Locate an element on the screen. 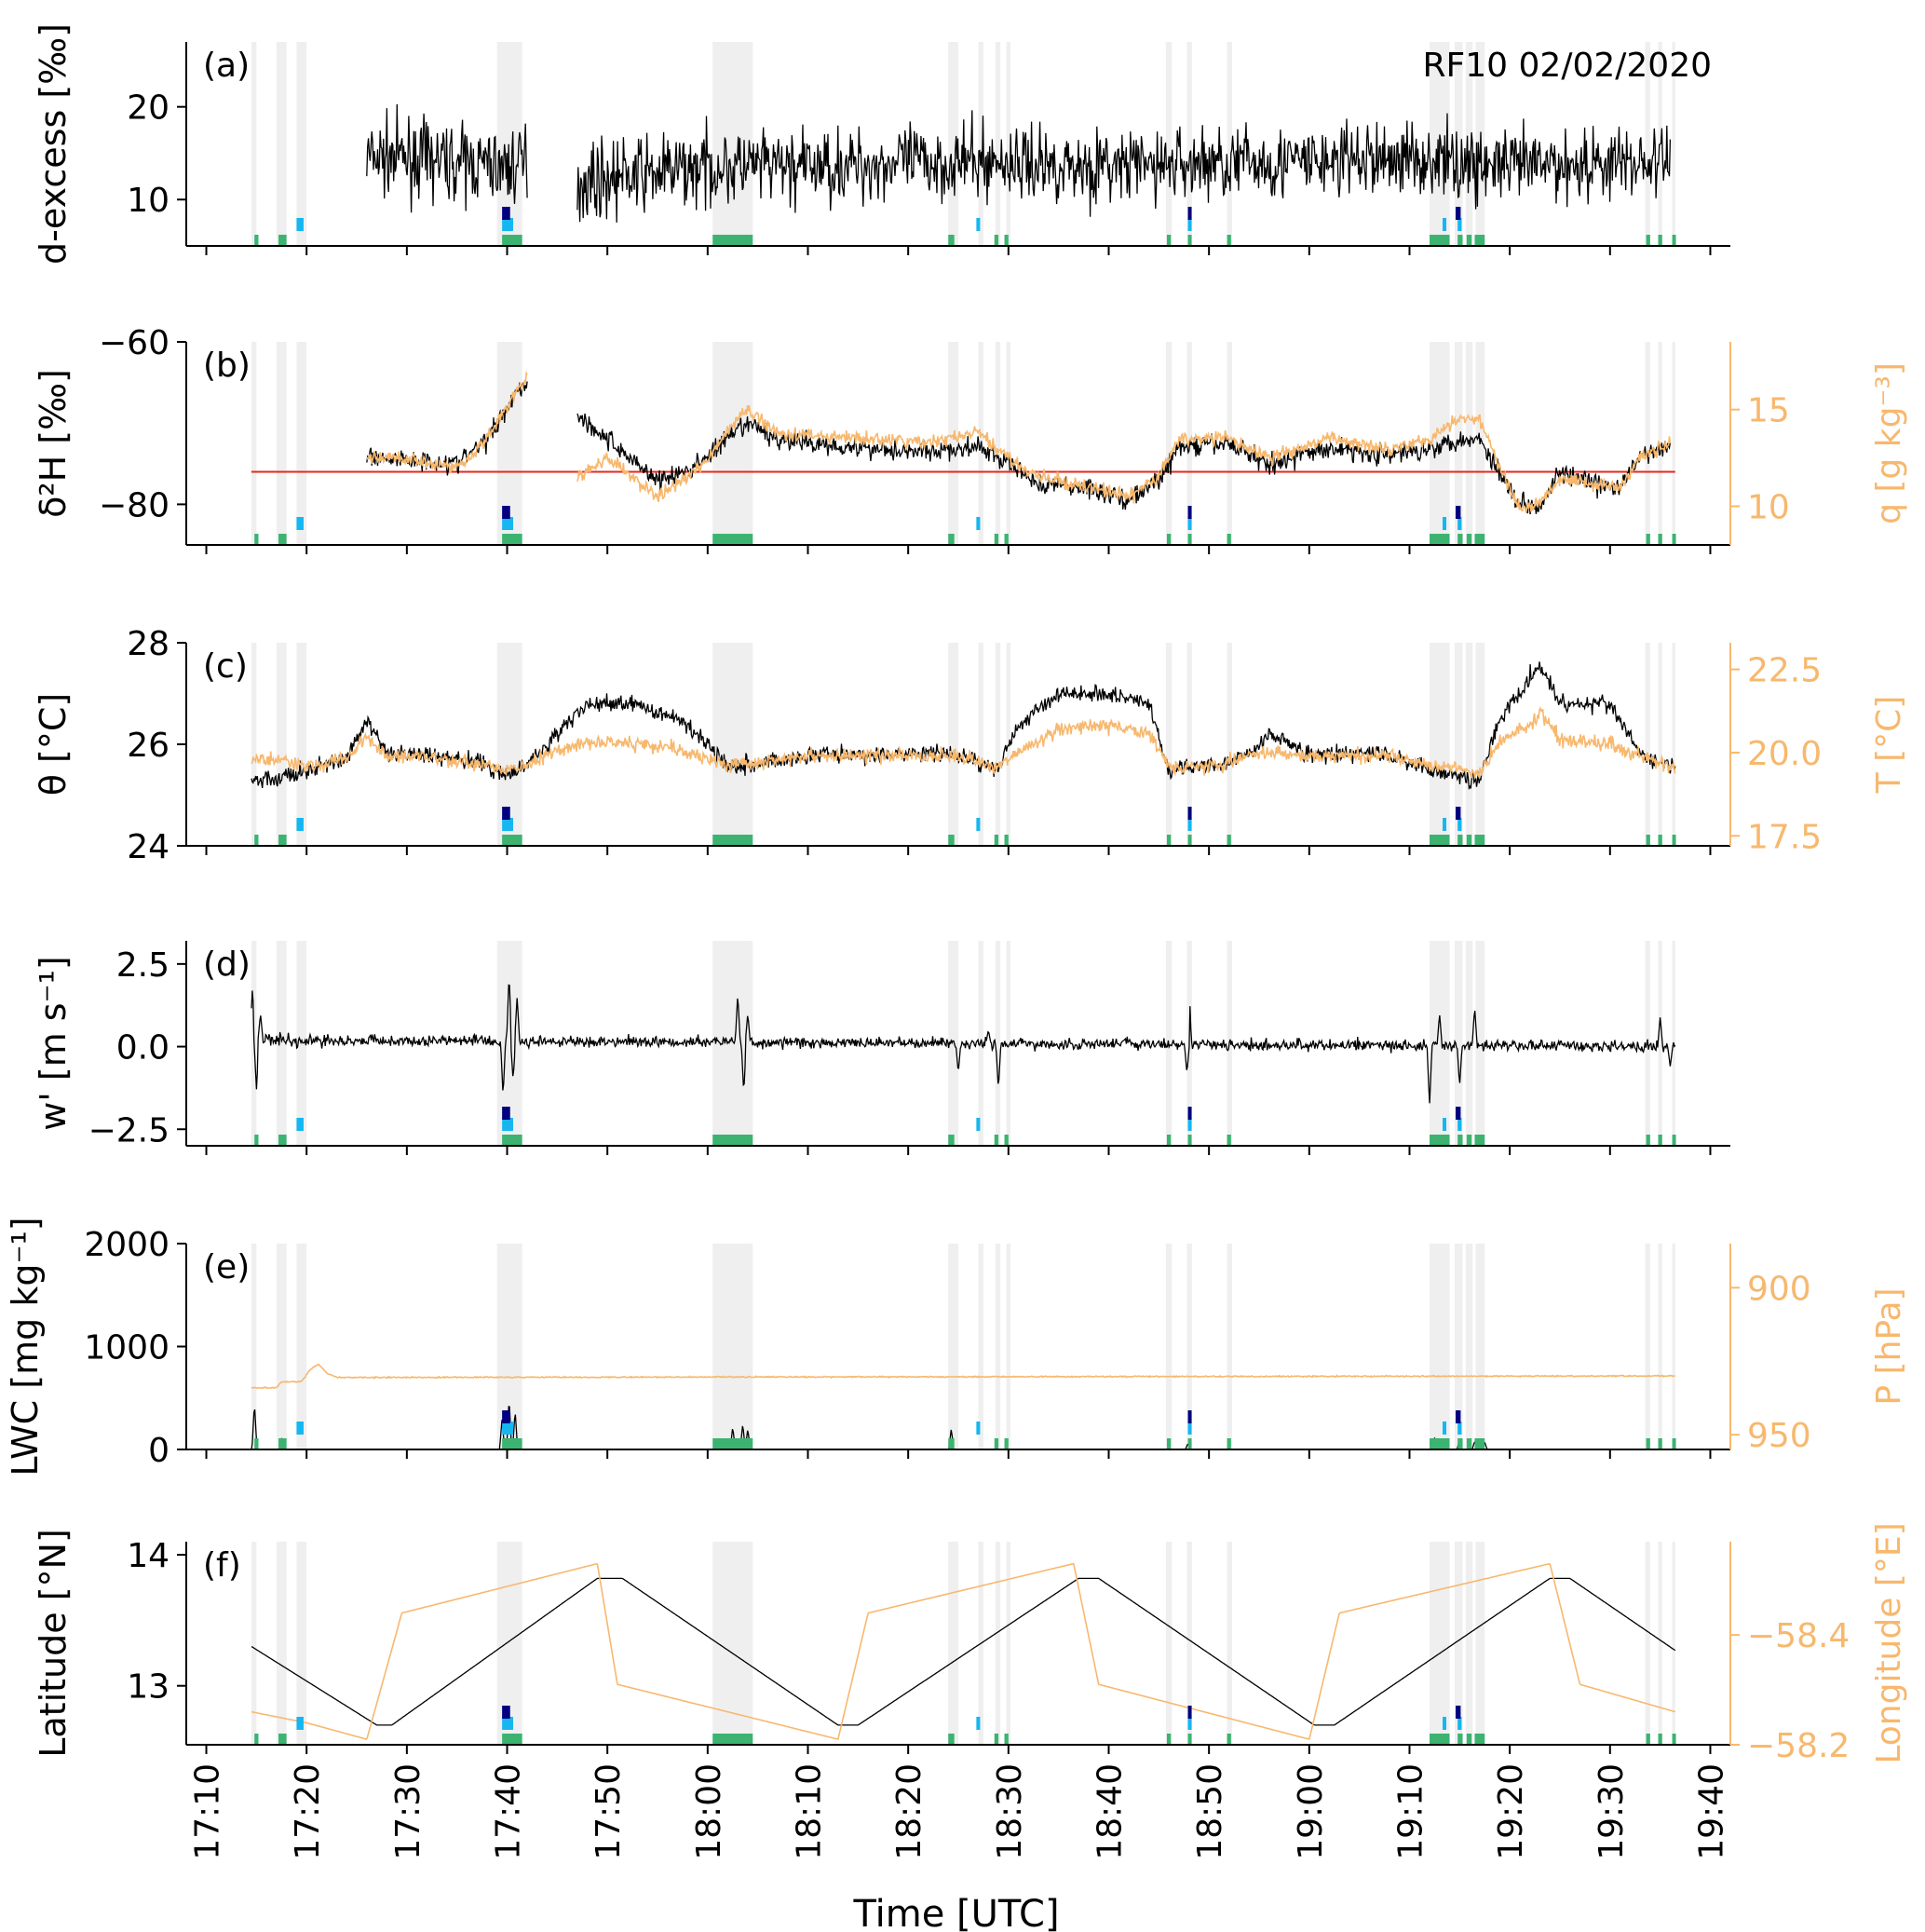 The height and width of the screenshot is (1932, 1925). x-tick-label: 19:10 is located at coordinates (1410, 1811).